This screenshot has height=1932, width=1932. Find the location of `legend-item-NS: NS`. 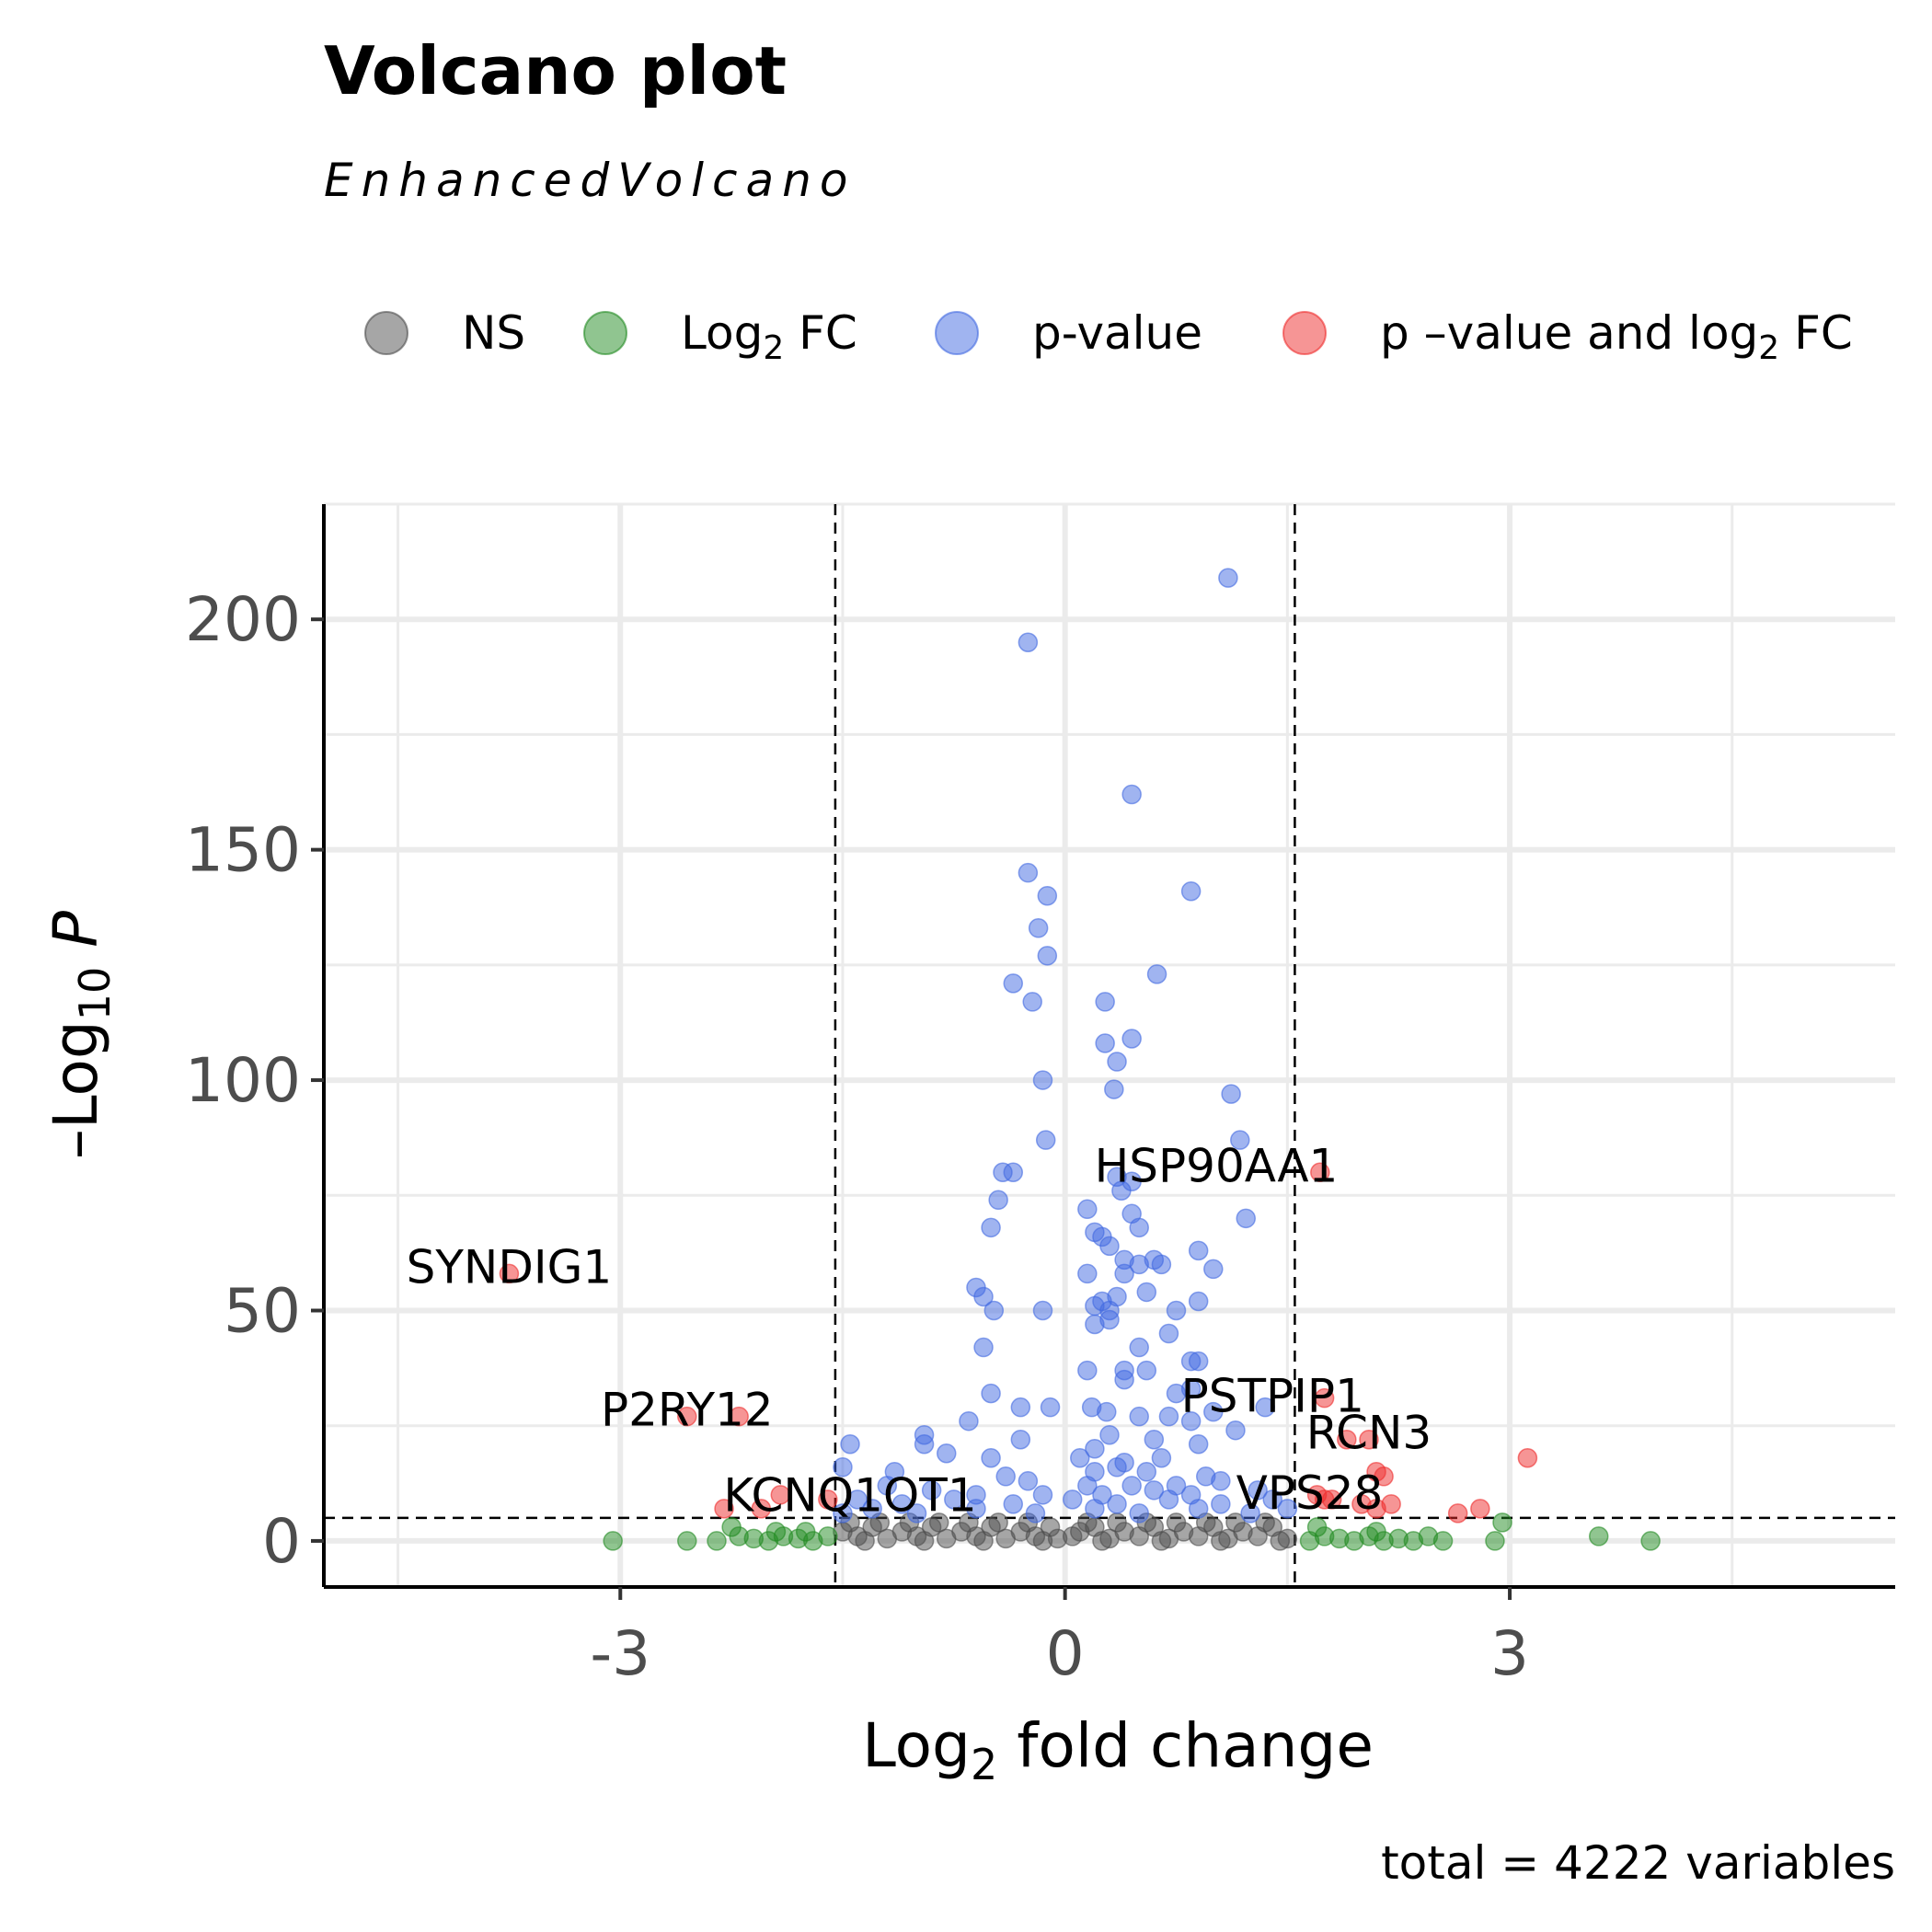

legend-item-NS: NS is located at coordinates (444, 333).